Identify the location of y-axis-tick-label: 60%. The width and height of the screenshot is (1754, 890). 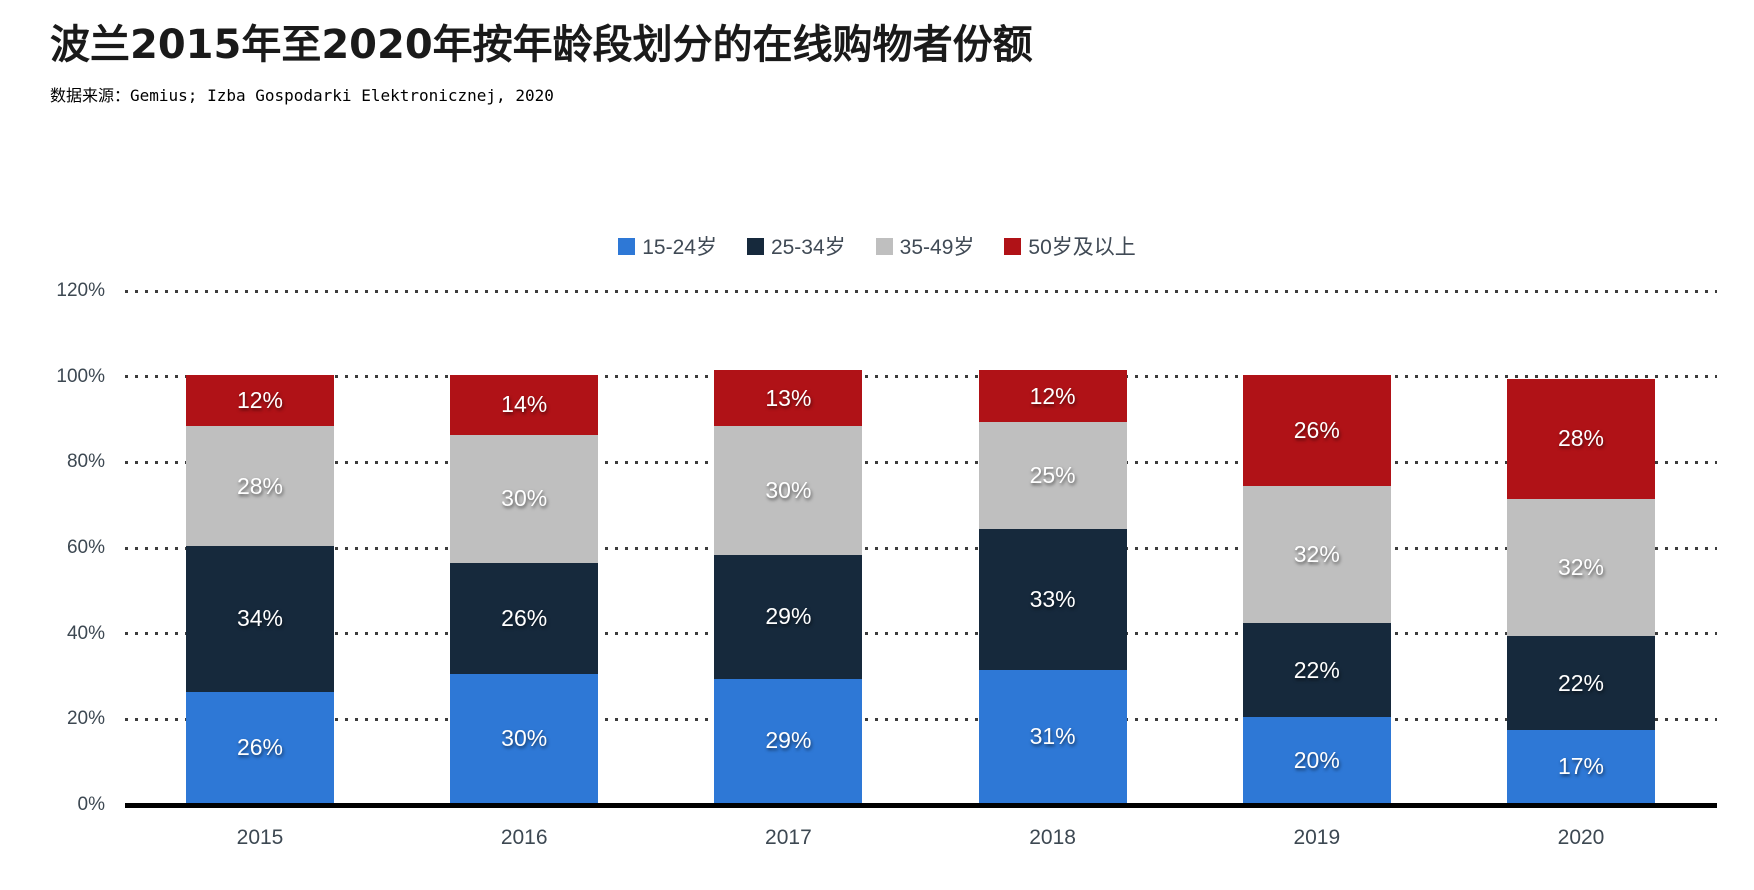
(85, 547).